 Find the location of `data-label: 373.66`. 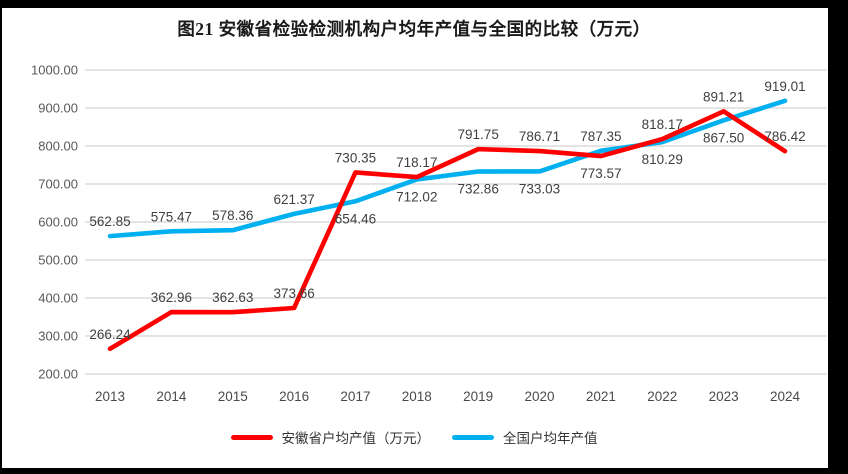

data-label: 373.66 is located at coordinates (293, 293).